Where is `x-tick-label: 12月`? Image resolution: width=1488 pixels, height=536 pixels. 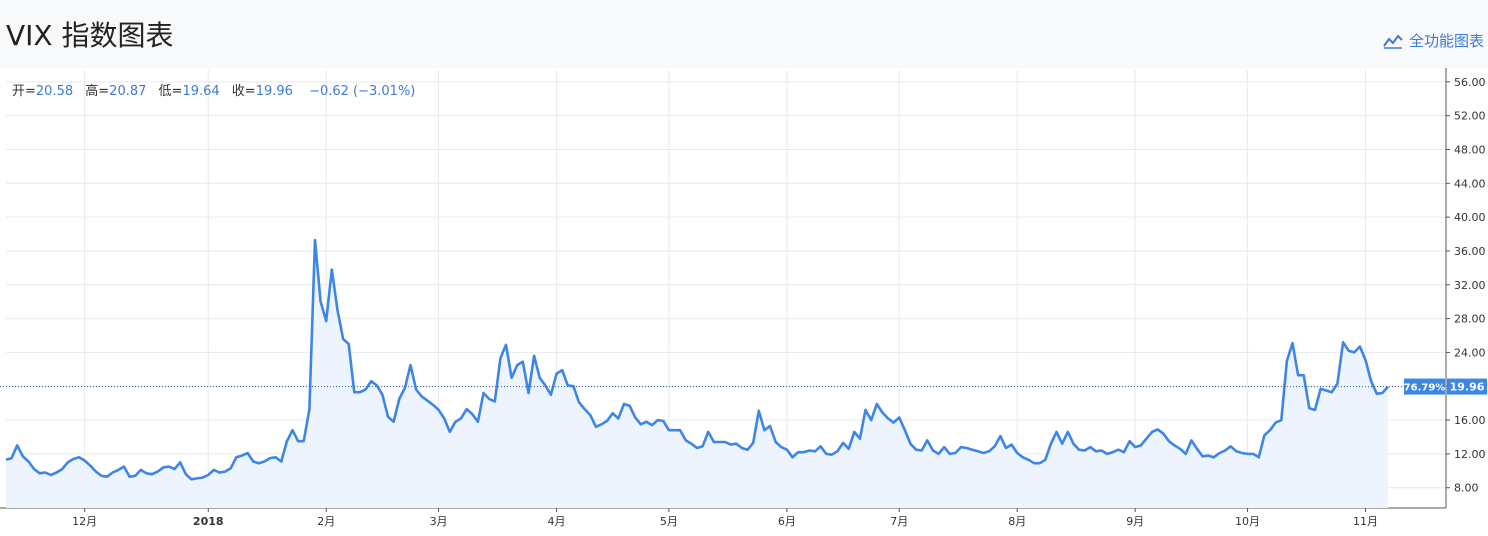 x-tick-label: 12月 is located at coordinates (84, 521).